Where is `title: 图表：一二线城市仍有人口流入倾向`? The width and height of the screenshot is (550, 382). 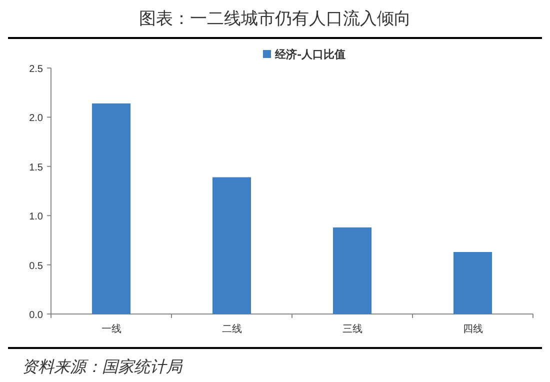 title: 图表：一二线城市仍有人口流入倾向 is located at coordinates (275, 19).